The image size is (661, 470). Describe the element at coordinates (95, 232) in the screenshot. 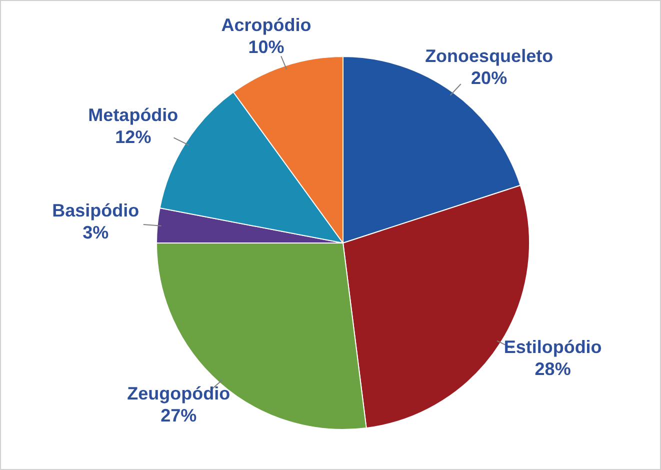

I see `data-label: 3%` at that location.